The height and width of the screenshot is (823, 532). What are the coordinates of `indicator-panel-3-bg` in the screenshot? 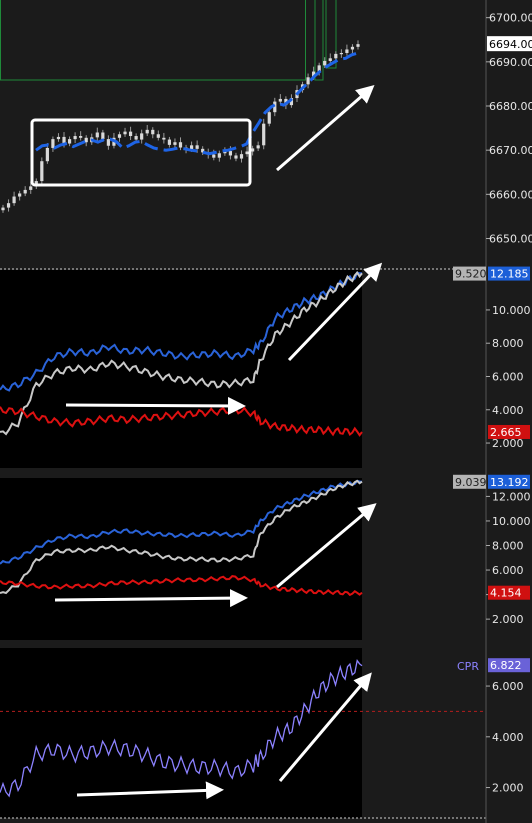 It's located at (181, 733).